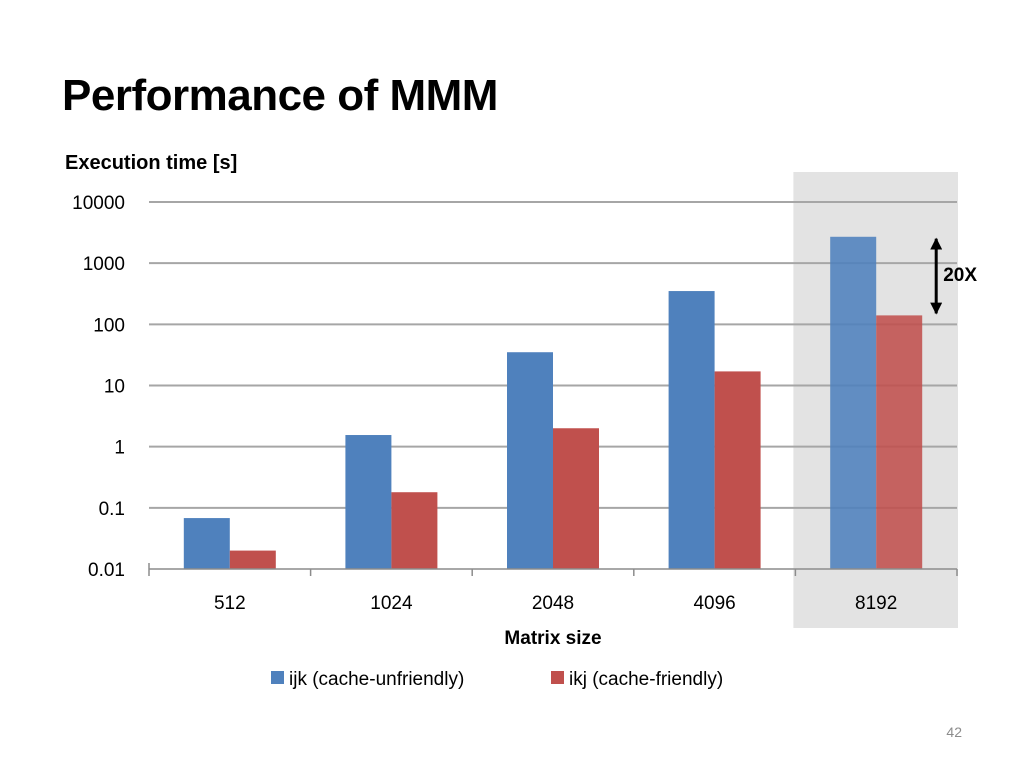 This screenshot has width=1024, height=768. I want to click on y-tick-label: 10000, so click(98, 203).